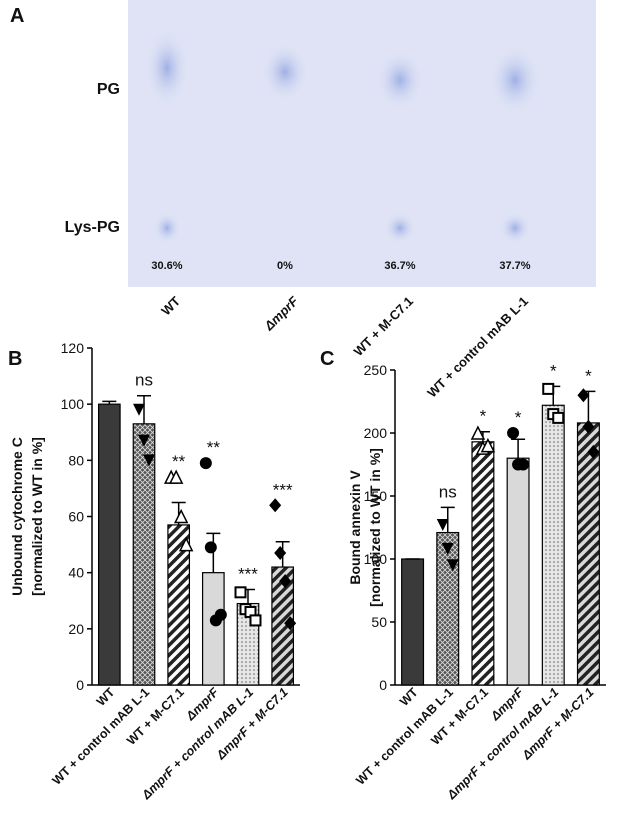 The image size is (617, 839). Describe the element at coordinates (384, 327) in the screenshot. I see `lane-label: WT + M-C7.1` at that location.